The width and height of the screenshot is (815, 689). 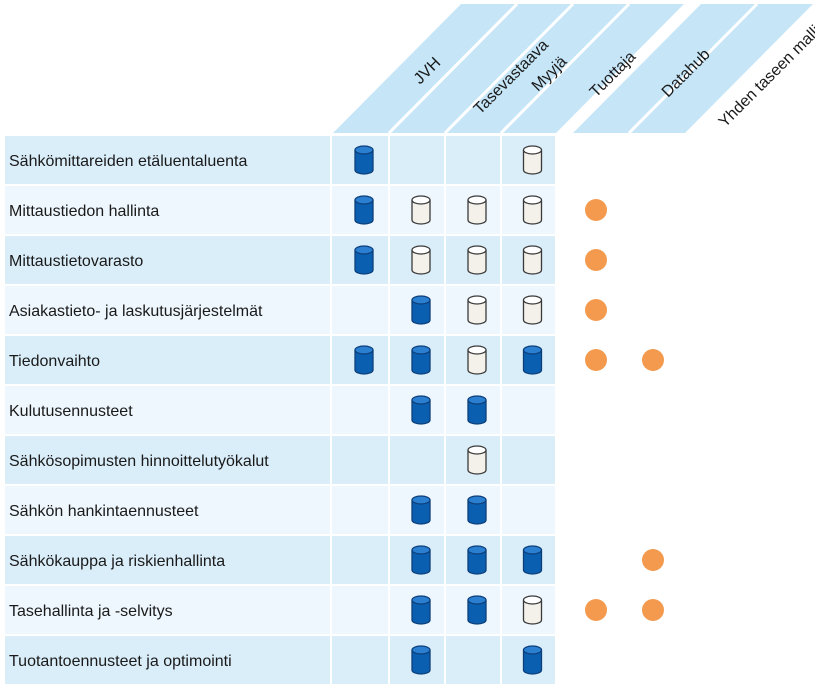 I want to click on row-label-asiakastieto-ja-laskutusj-rjestelm-t: Asiakastieto- ja laskutusjärjestelmät, so click(x=136, y=311).